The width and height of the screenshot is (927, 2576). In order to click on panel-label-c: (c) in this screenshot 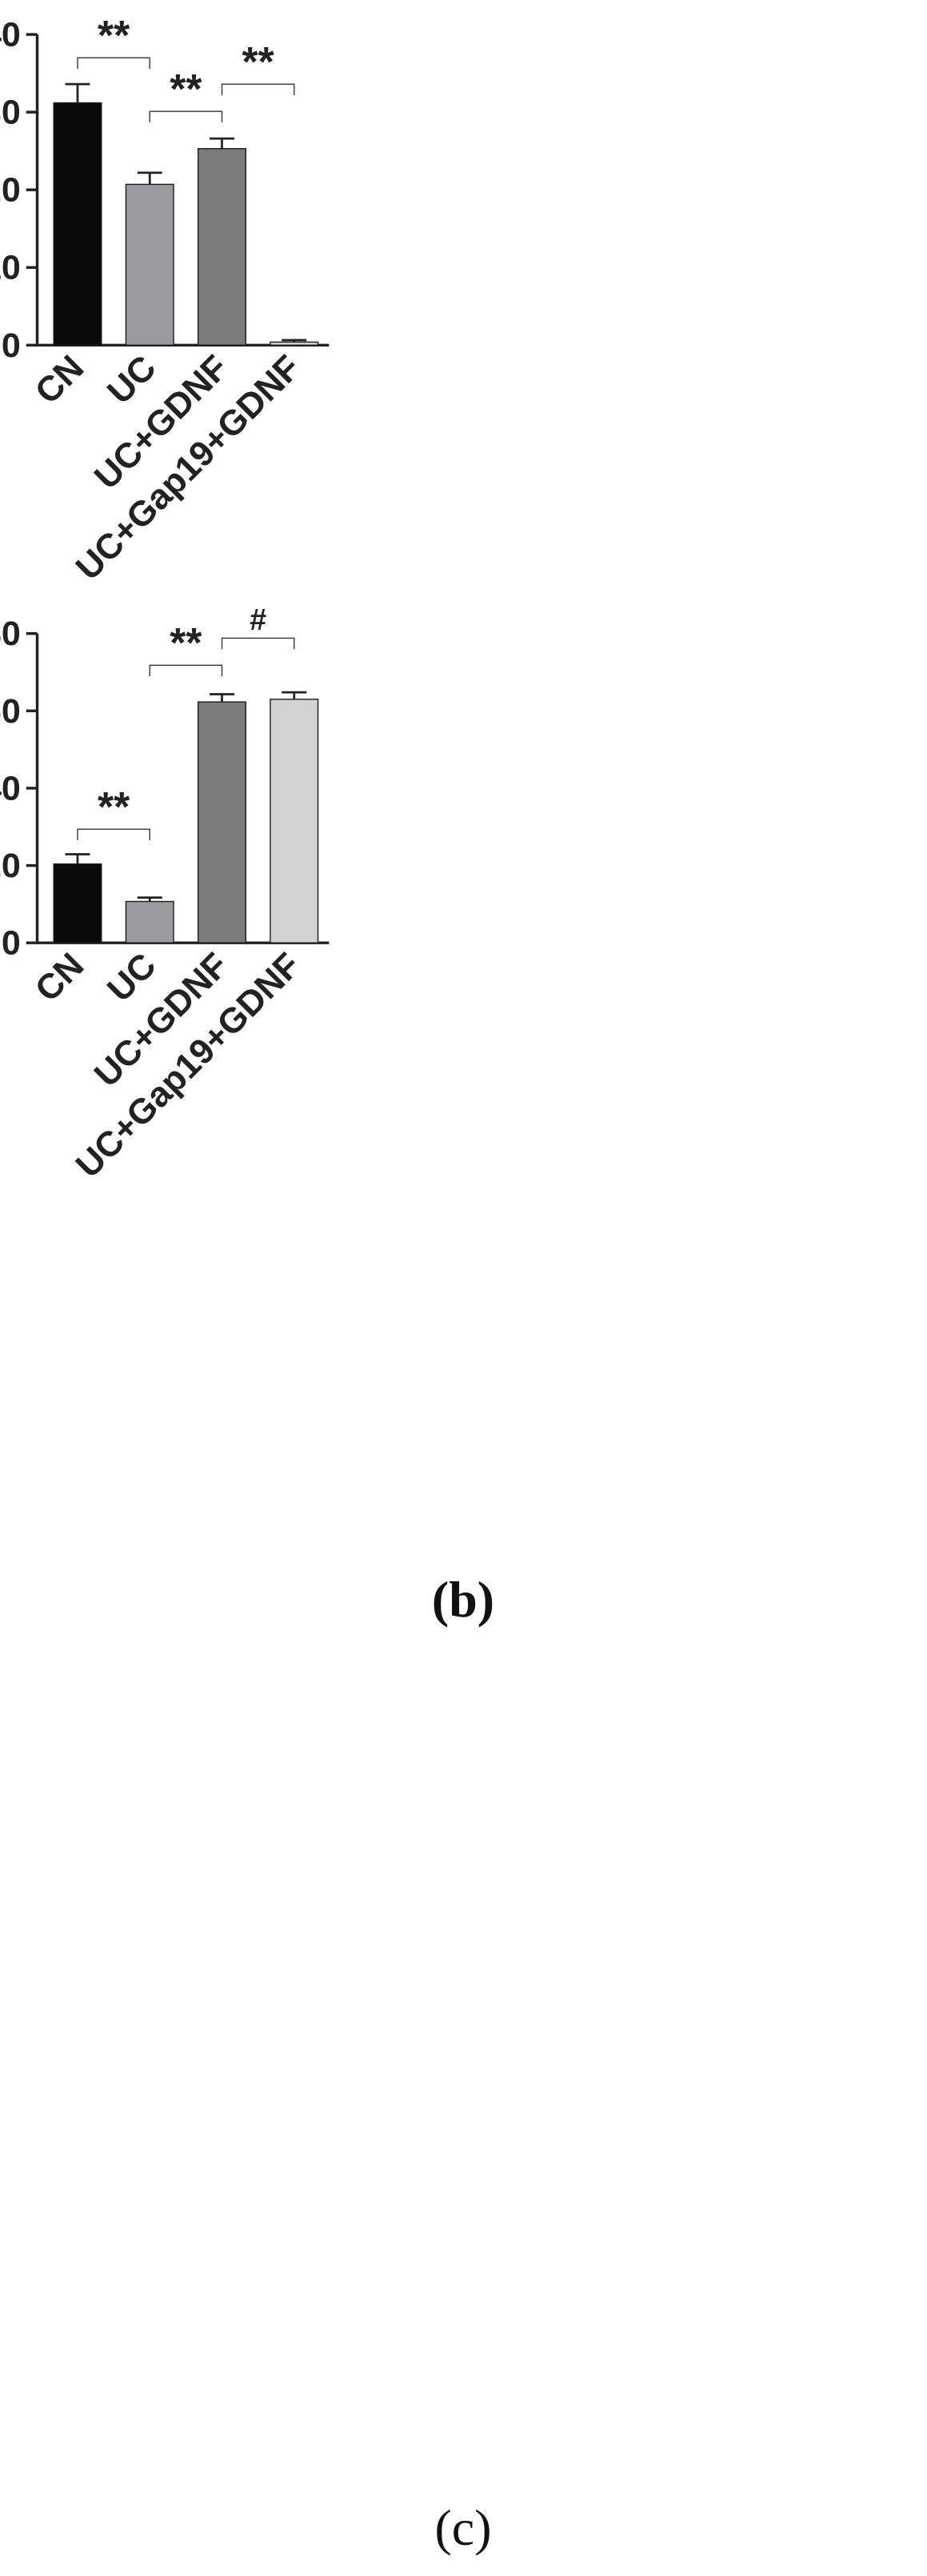, I will do `click(463, 2527)`.